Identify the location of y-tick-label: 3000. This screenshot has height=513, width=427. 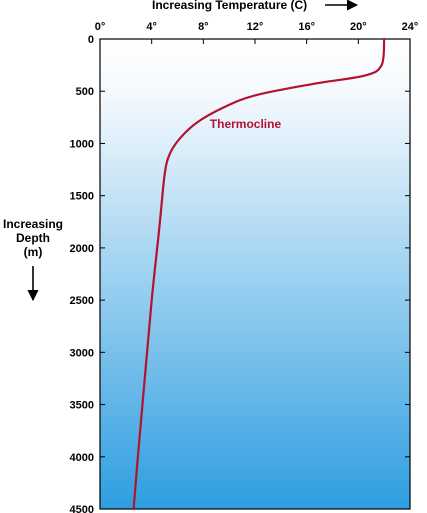
(82, 353).